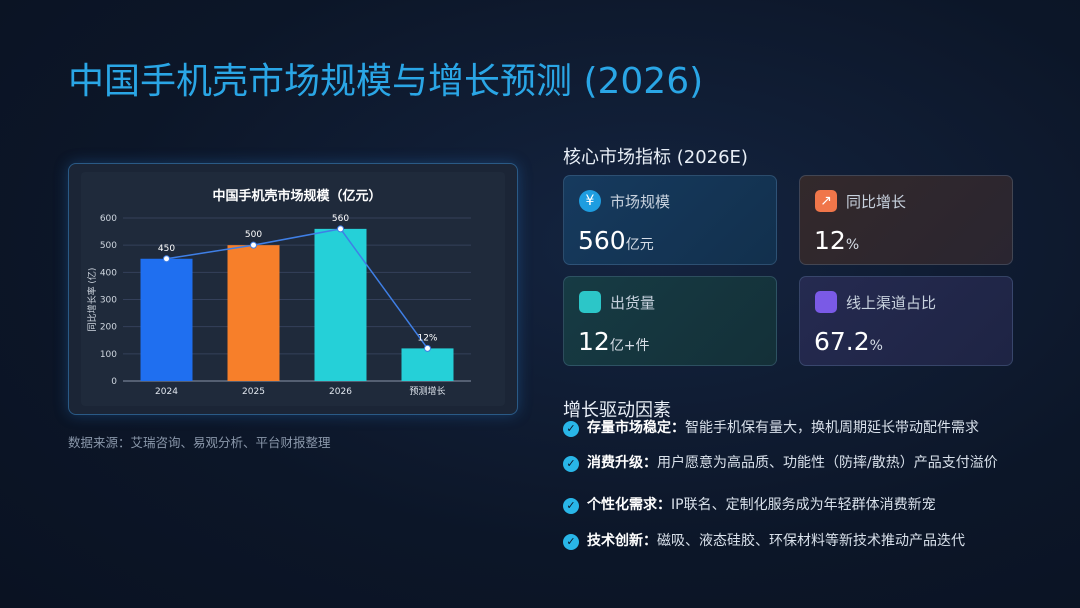  What do you see at coordinates (297, 288) in the screenshot?
I see `trend-line` at bounding box center [297, 288].